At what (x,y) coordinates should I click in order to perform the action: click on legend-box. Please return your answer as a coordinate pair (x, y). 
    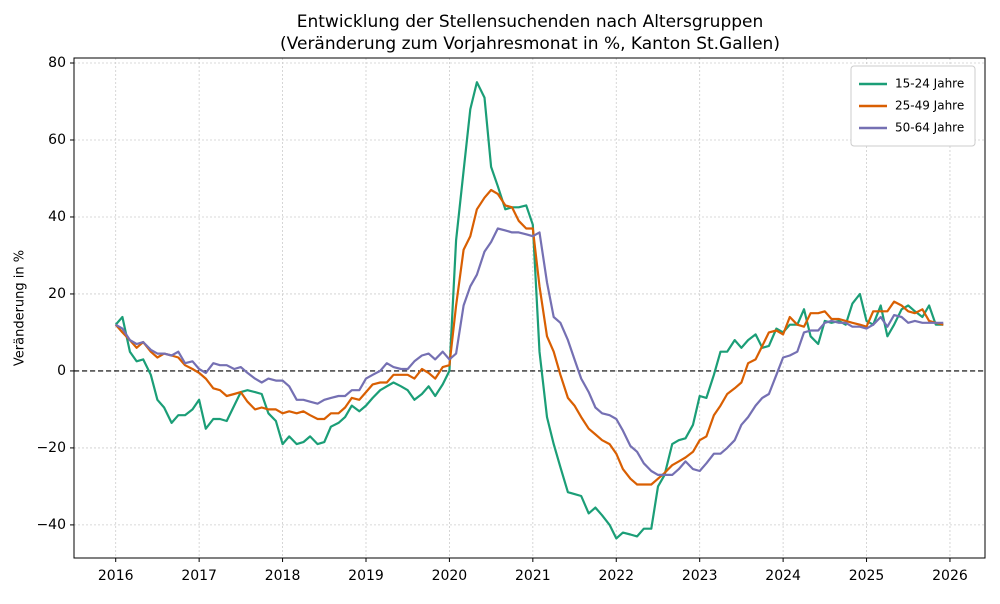
    Looking at the image, I should click on (913, 106).